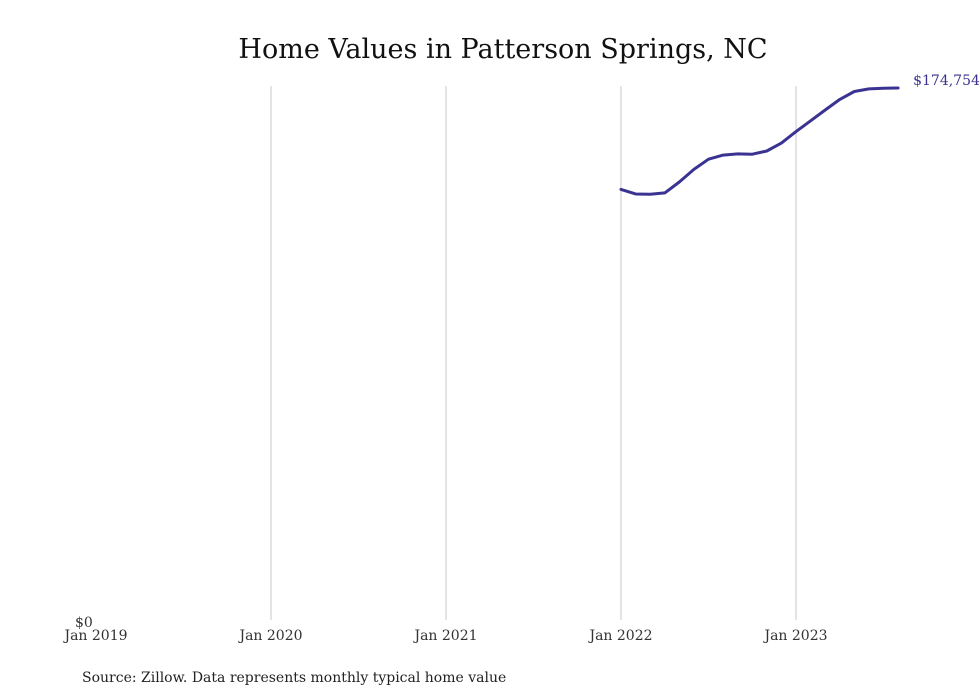  I want to click on x-tick-label: Jan 2022, so click(619, 636).